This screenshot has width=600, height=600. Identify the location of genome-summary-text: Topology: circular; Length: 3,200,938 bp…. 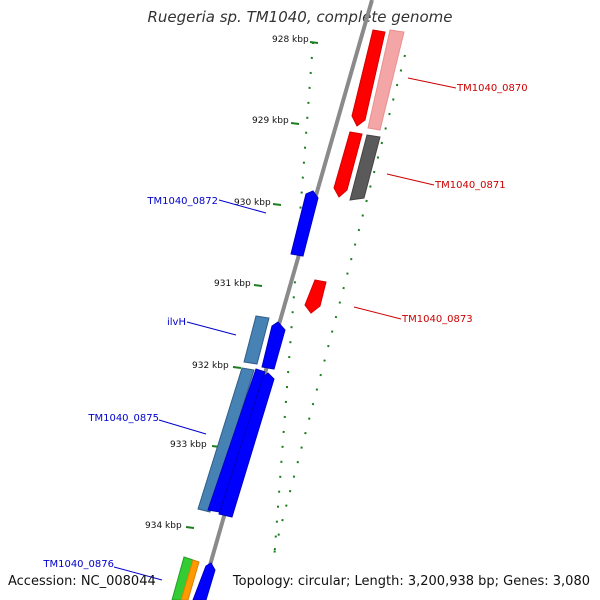
(411, 581).